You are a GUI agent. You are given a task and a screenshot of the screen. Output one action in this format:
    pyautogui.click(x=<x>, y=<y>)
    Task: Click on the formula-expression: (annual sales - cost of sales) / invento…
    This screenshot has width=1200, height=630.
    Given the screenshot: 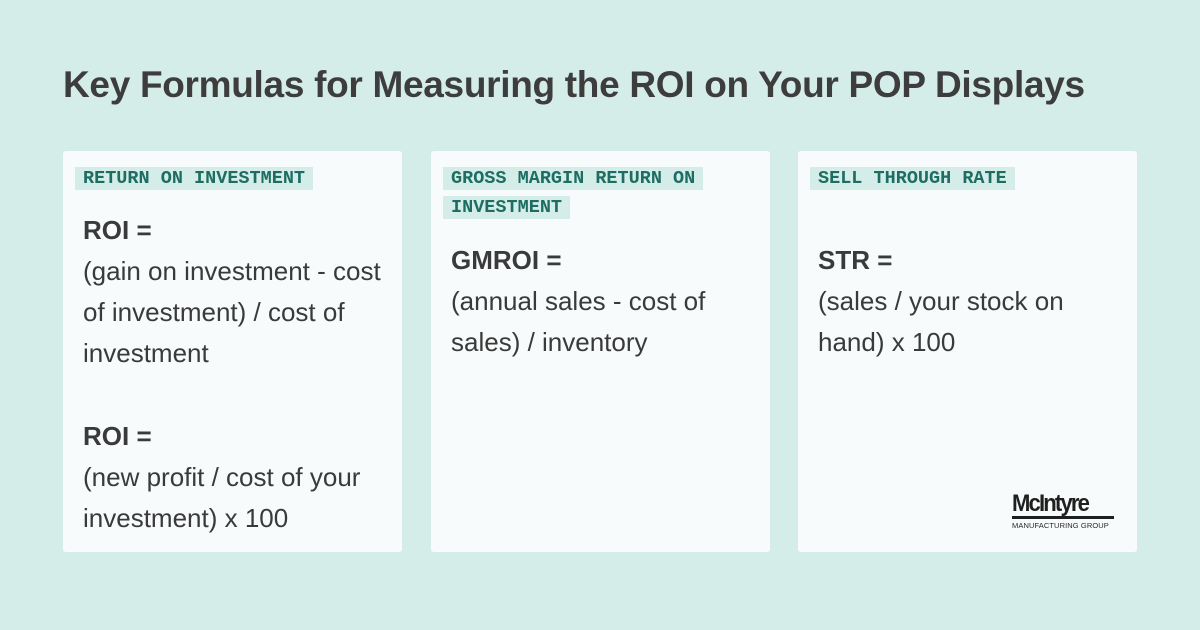 What is the action you would take?
    pyautogui.click(x=578, y=321)
    